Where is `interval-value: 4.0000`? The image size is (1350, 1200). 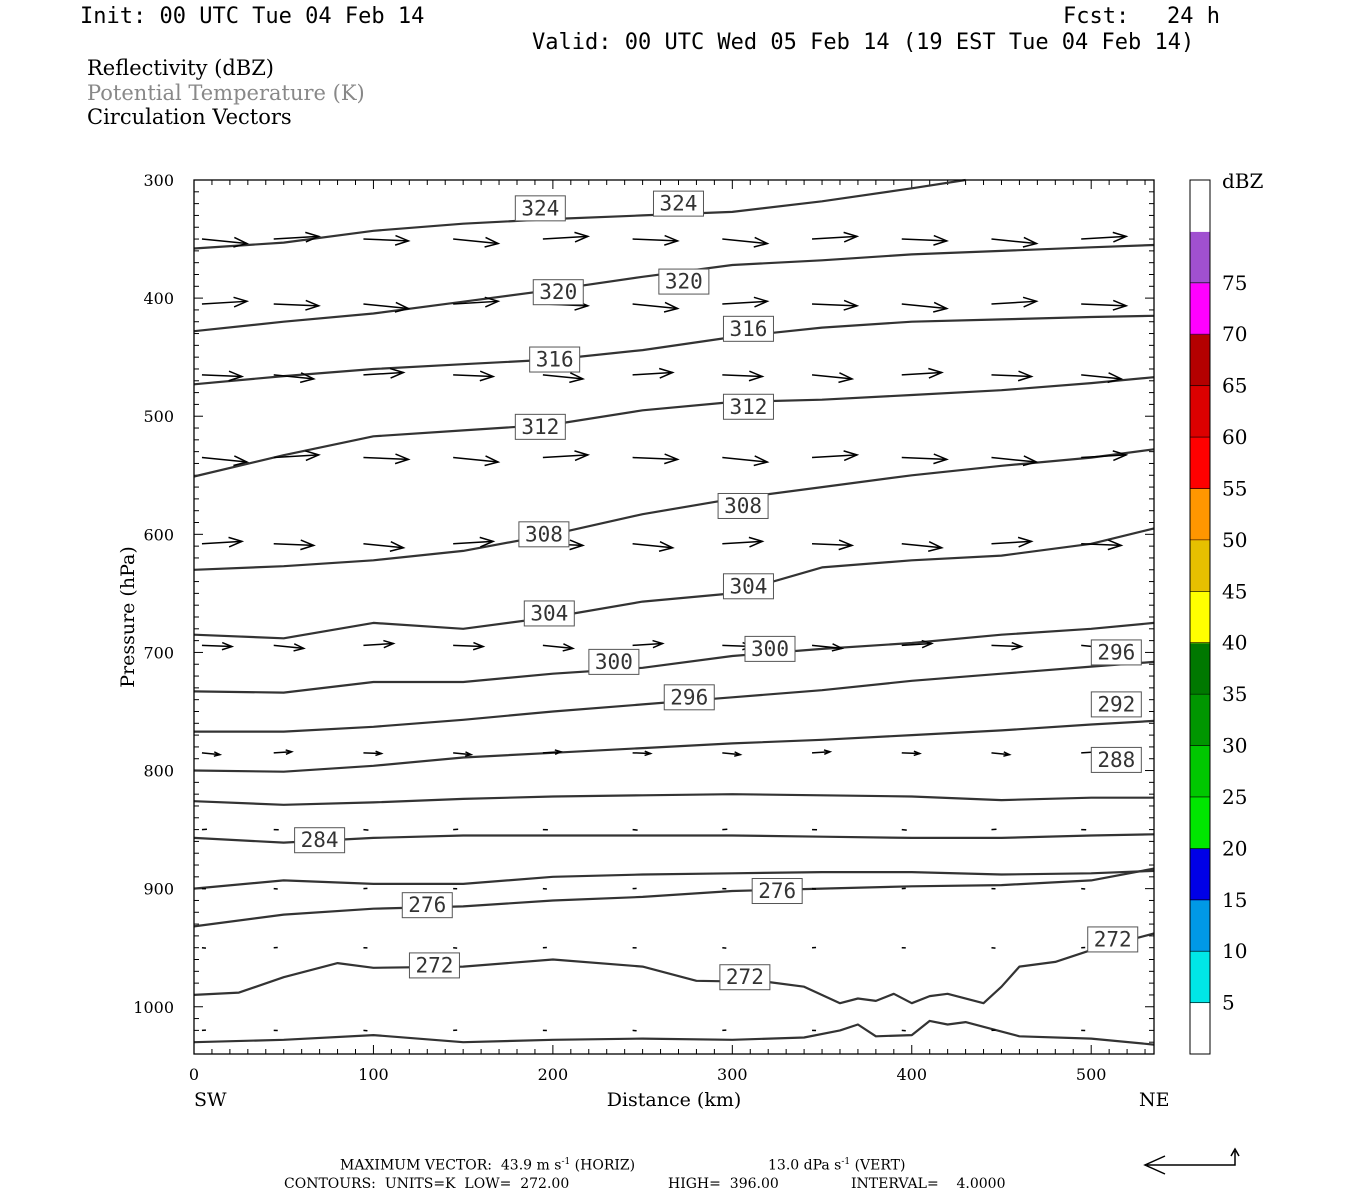 interval-value: 4.0000 is located at coordinates (981, 1184).